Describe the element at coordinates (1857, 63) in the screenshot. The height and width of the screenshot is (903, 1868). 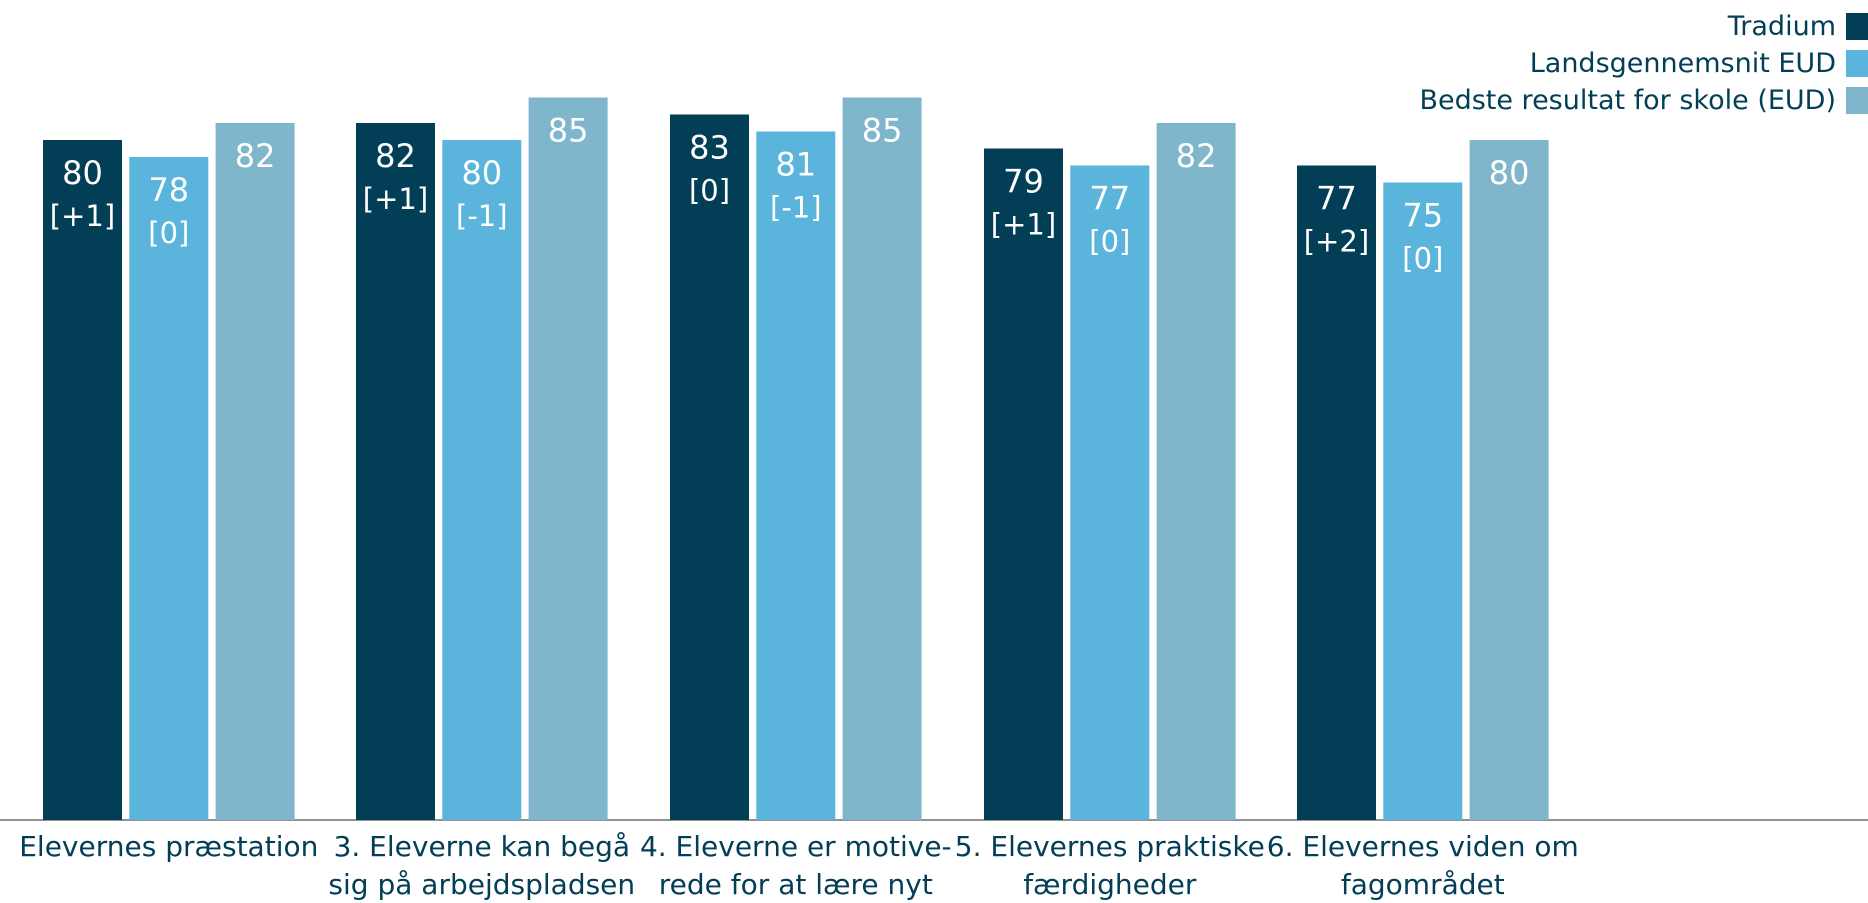
I see `legend-swatch-landsgennemsnit` at that location.